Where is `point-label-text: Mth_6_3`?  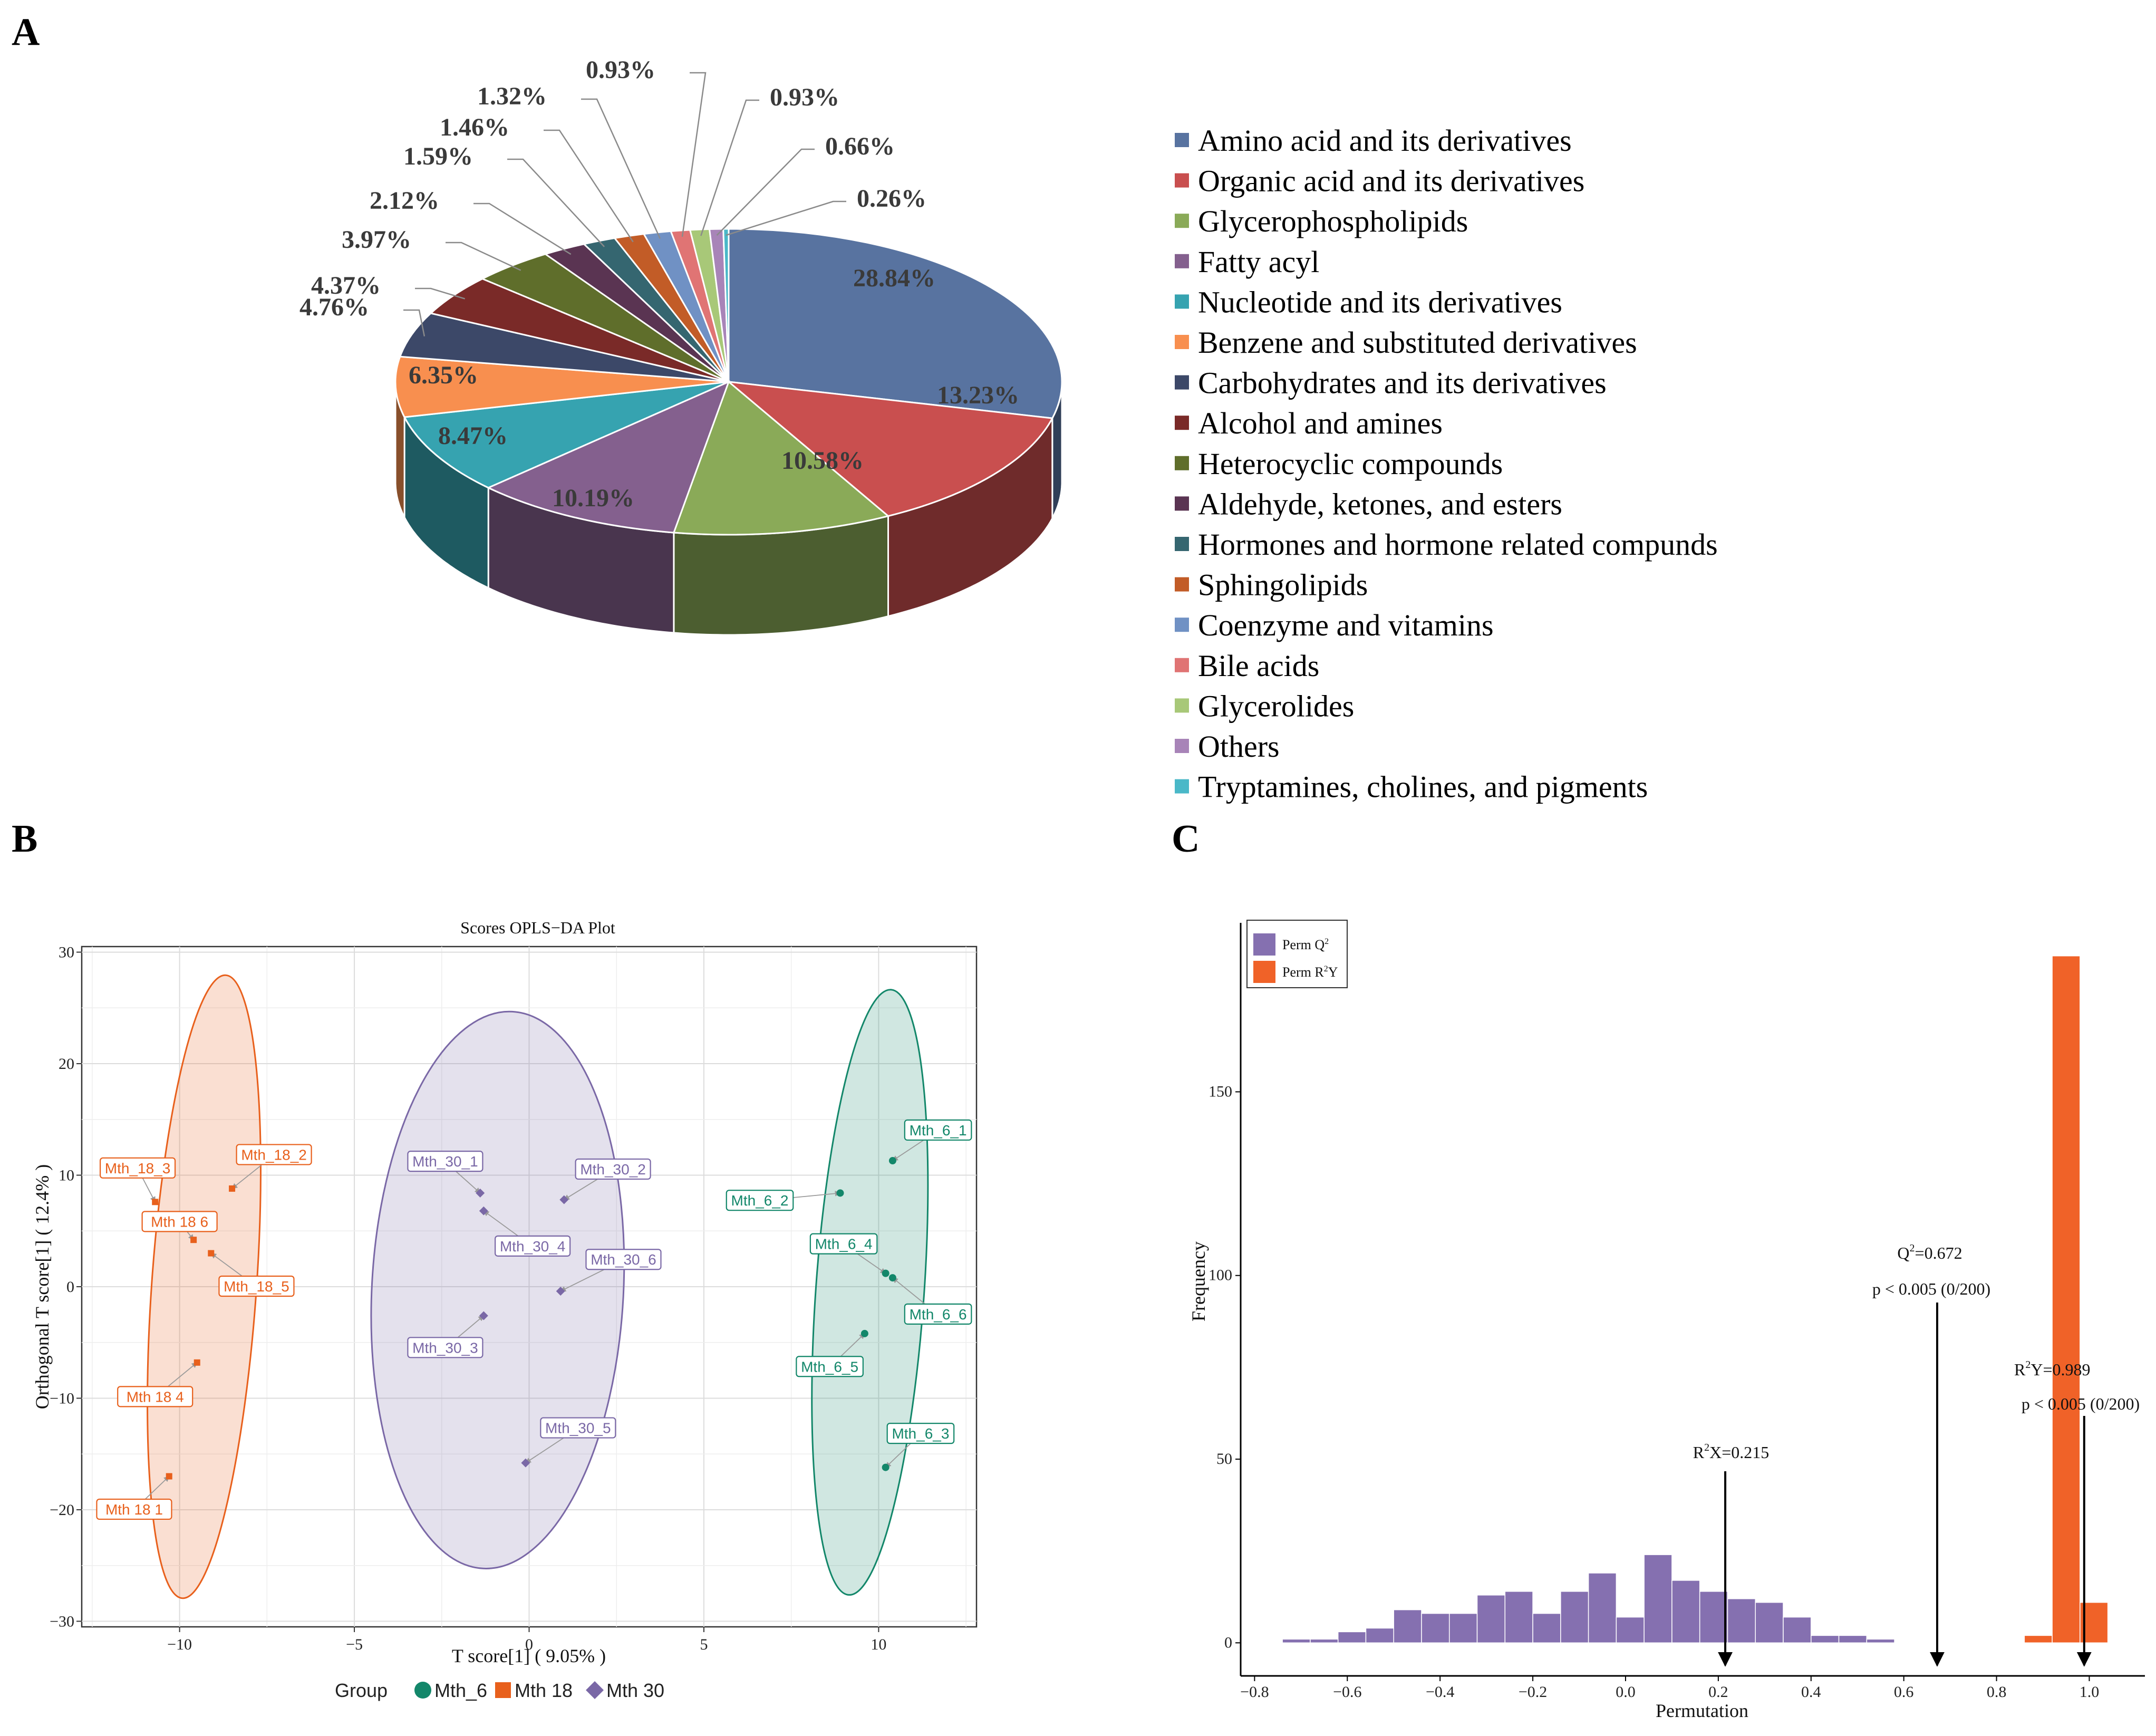 point-label-text: Mth_6_3 is located at coordinates (920, 1433).